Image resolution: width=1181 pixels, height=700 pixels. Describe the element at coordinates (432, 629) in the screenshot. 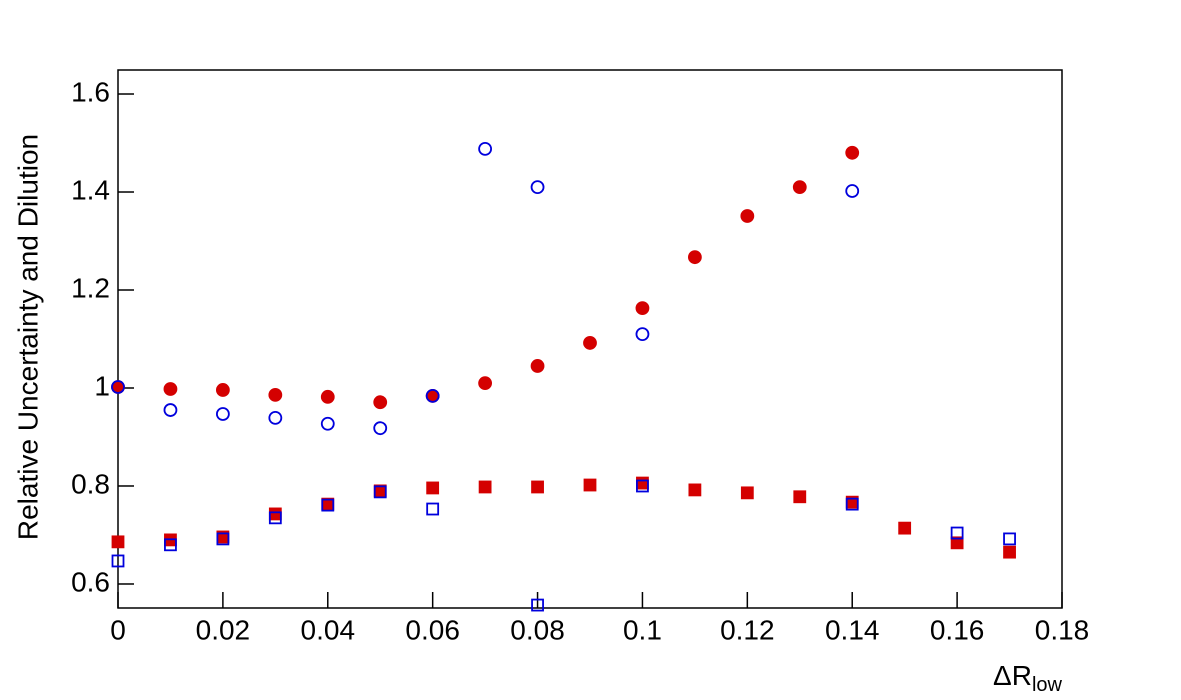

I see `x-tick-label: 0.06` at that location.